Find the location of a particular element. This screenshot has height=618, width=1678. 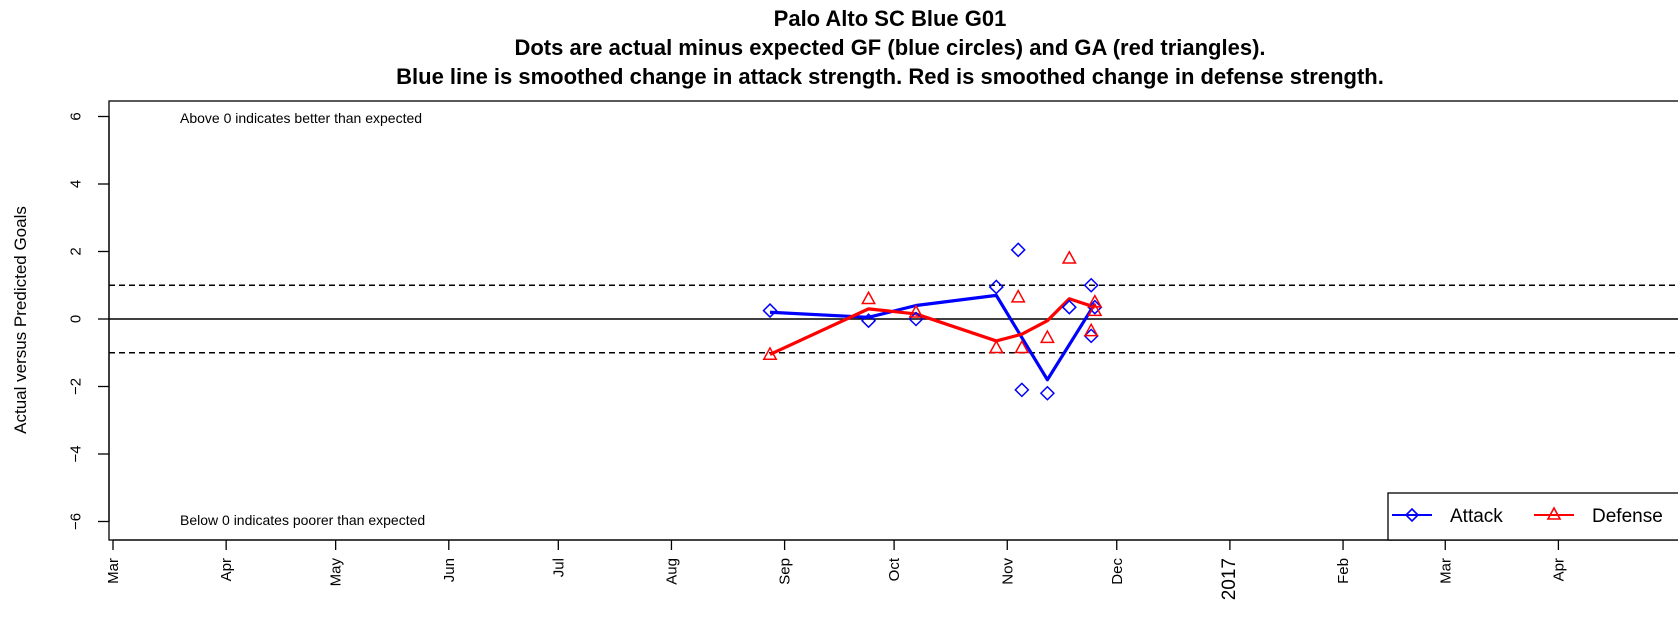

x-tick-label: Feb is located at coordinates (1343, 571).